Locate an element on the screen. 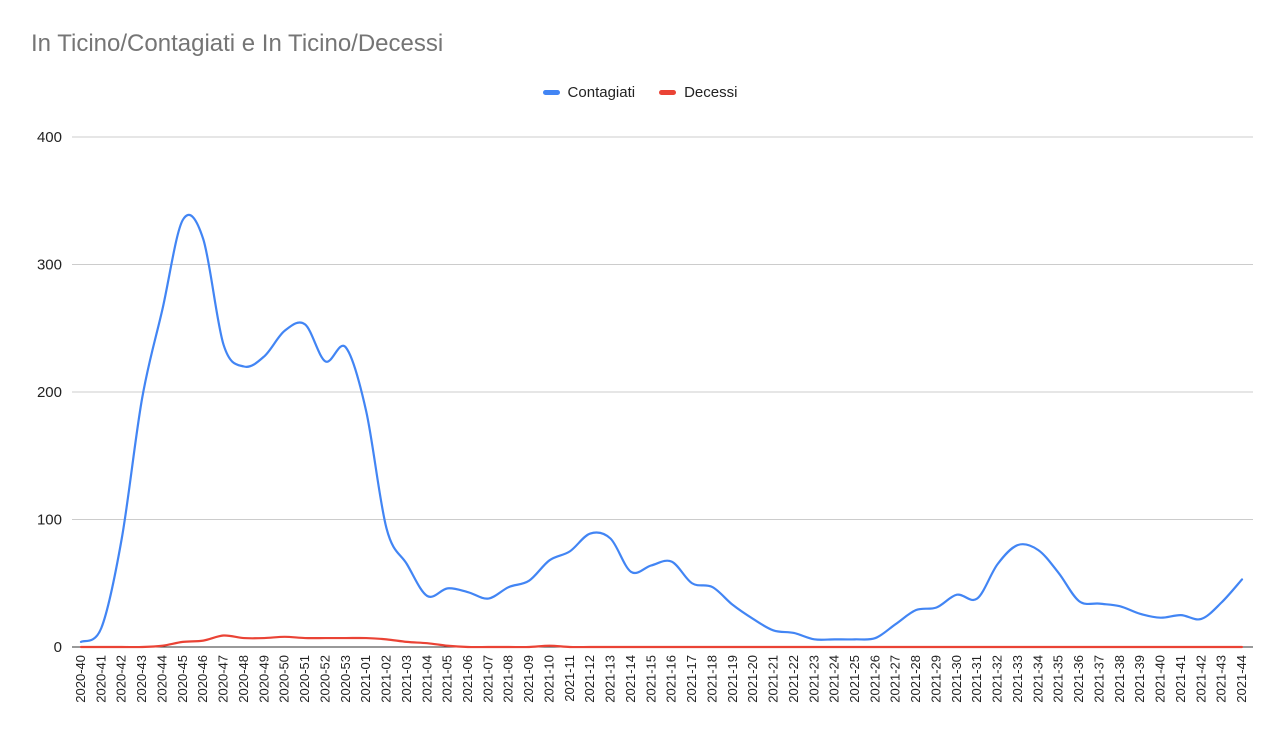  x-tick-label: 2021-30 is located at coordinates (956, 679).